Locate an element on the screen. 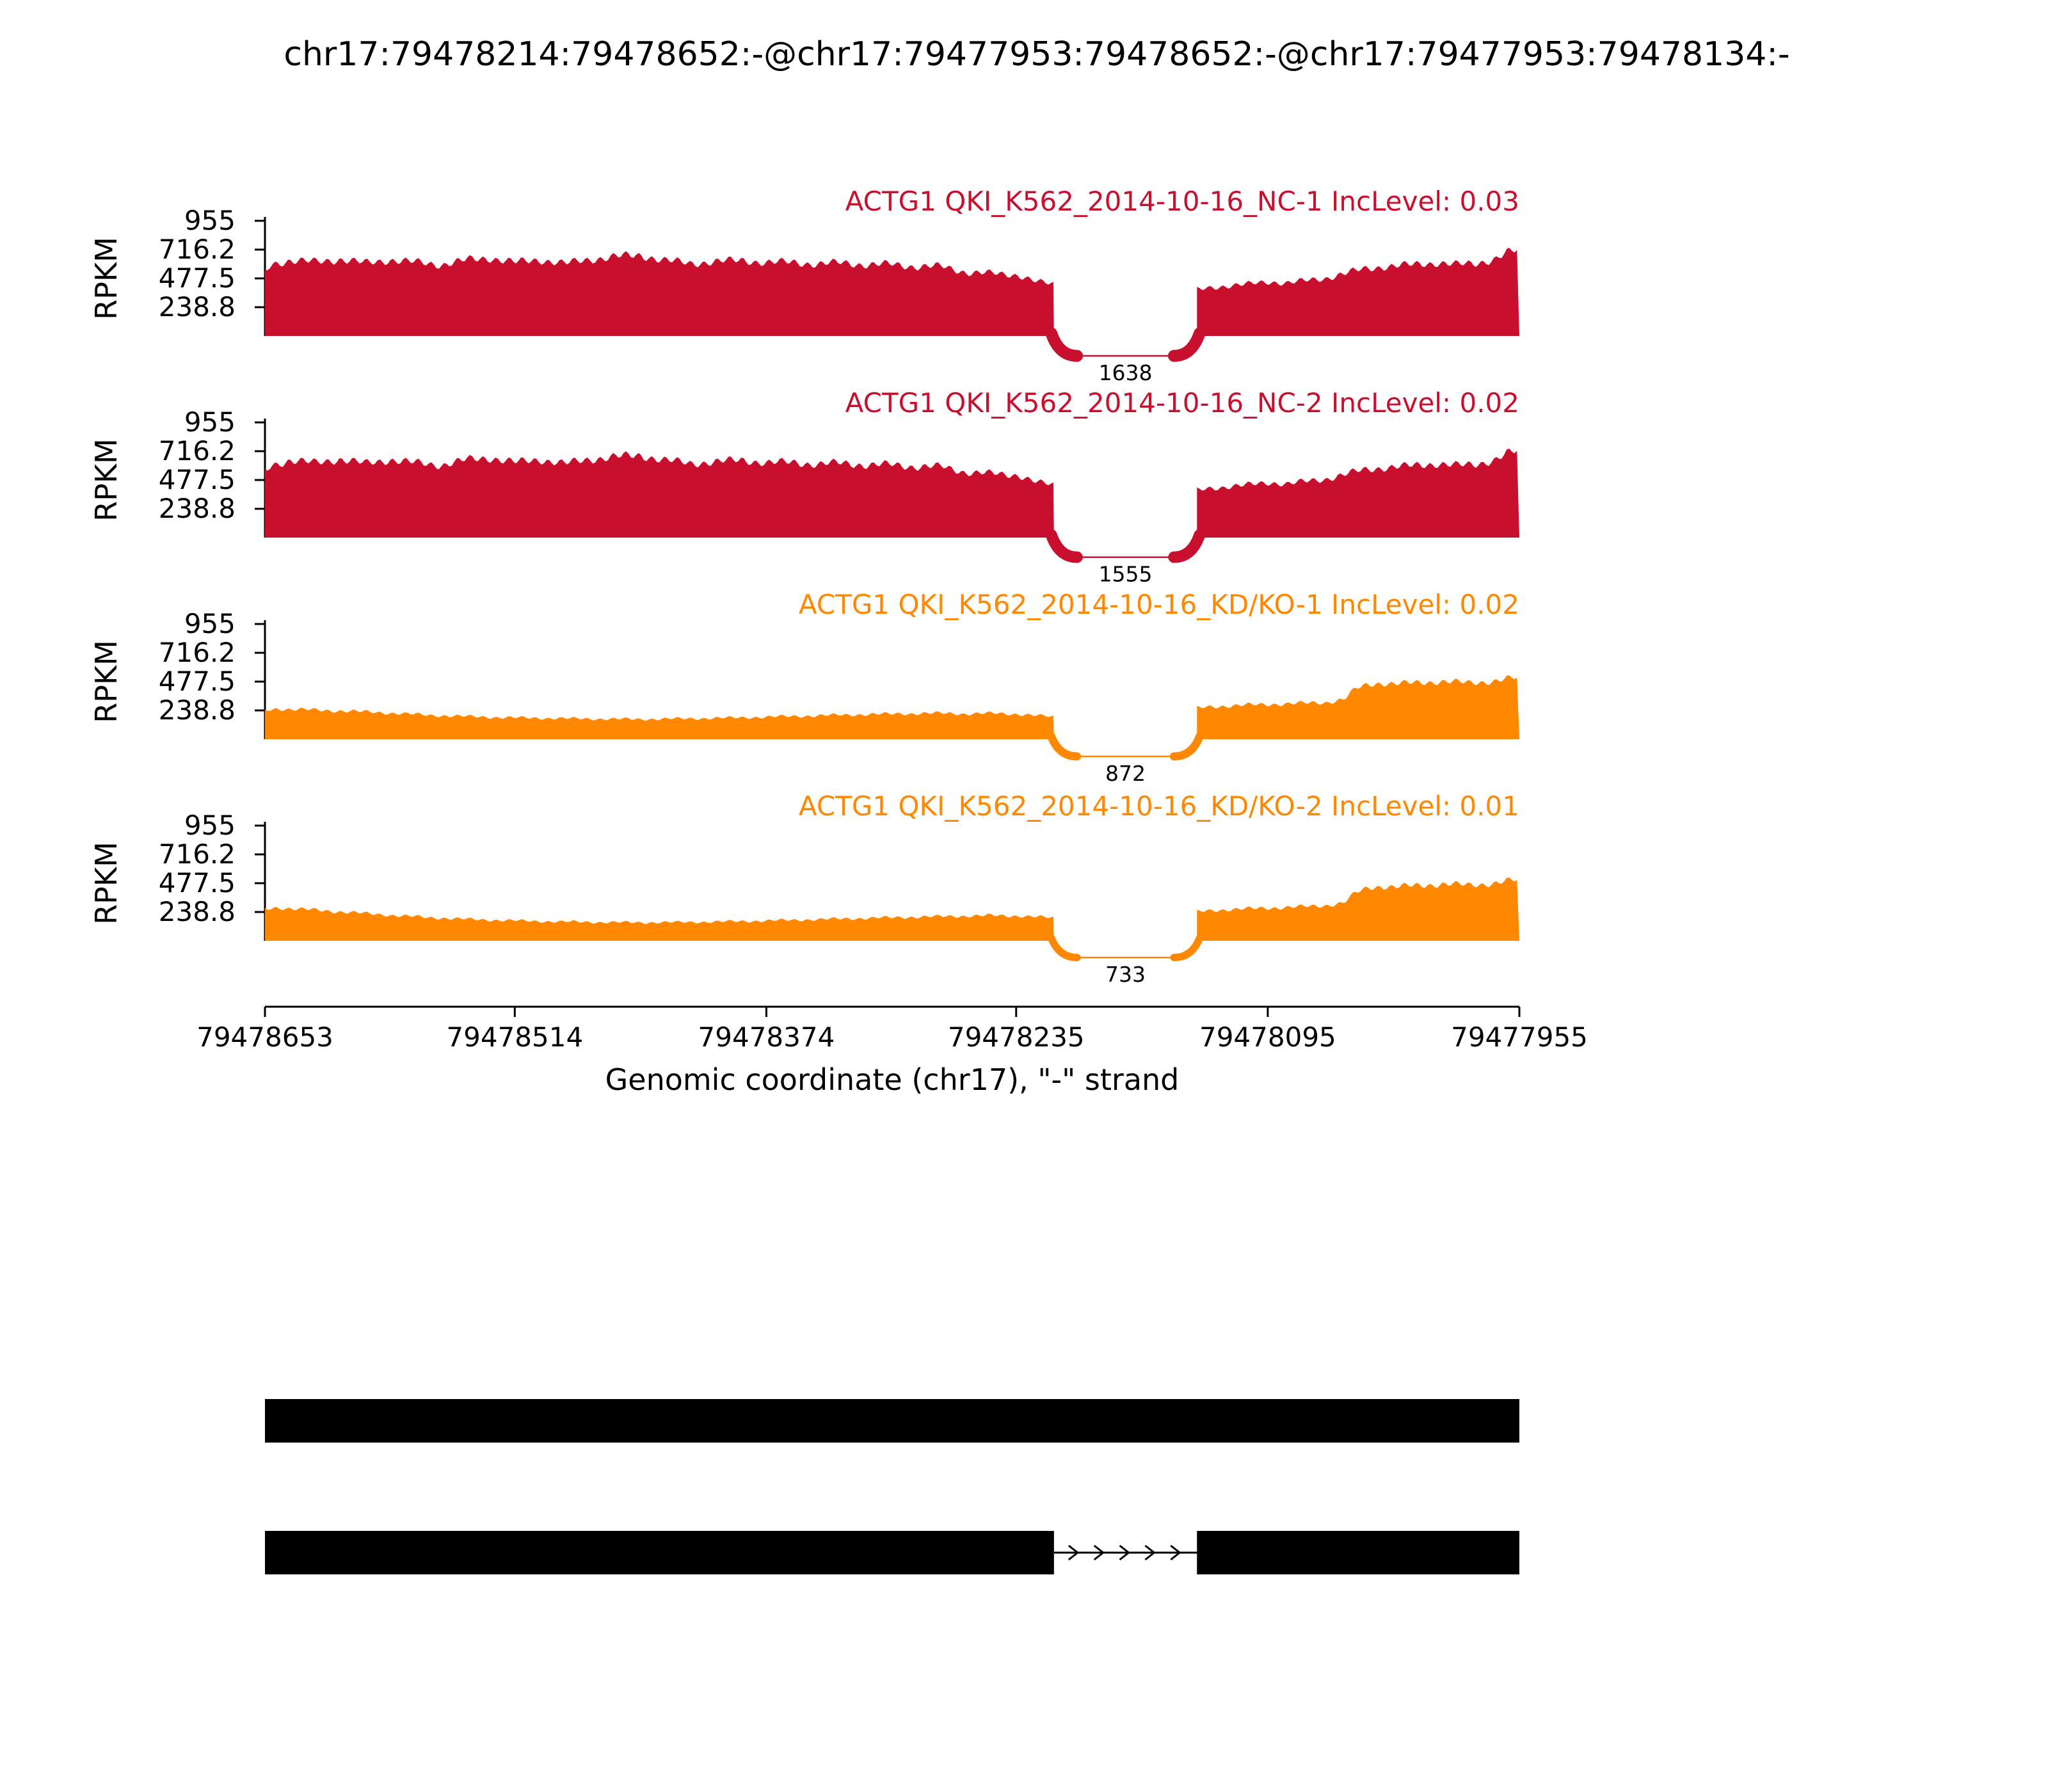 Image resolution: width=2048 pixels, height=1792 pixels. junction-count-label: 733 is located at coordinates (1125, 974).